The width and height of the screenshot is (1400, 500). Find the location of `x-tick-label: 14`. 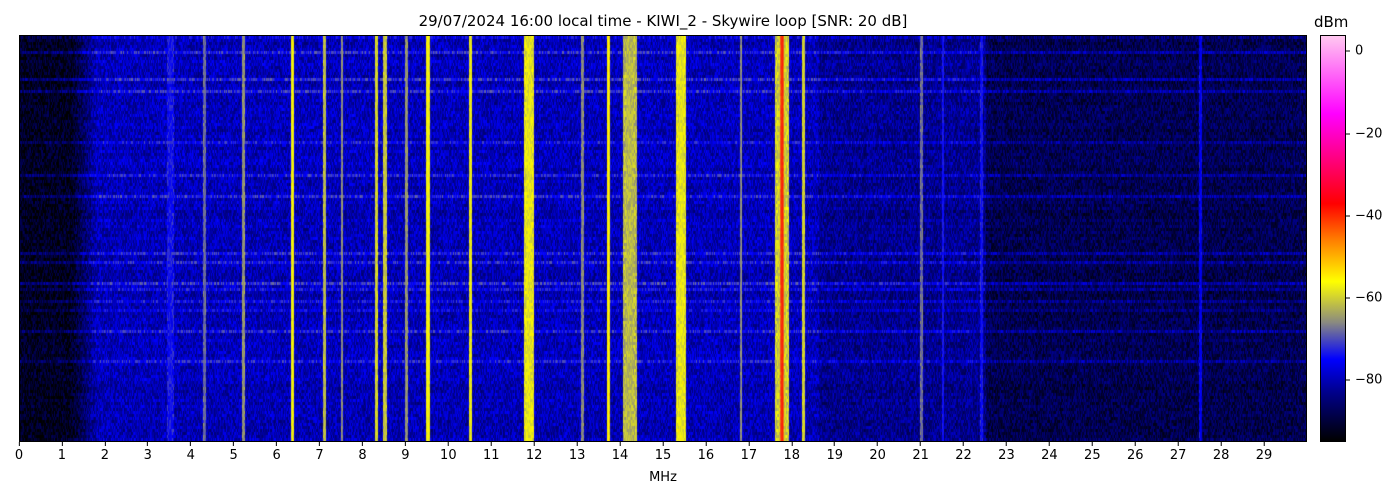

x-tick-label: 14 is located at coordinates (620, 455).